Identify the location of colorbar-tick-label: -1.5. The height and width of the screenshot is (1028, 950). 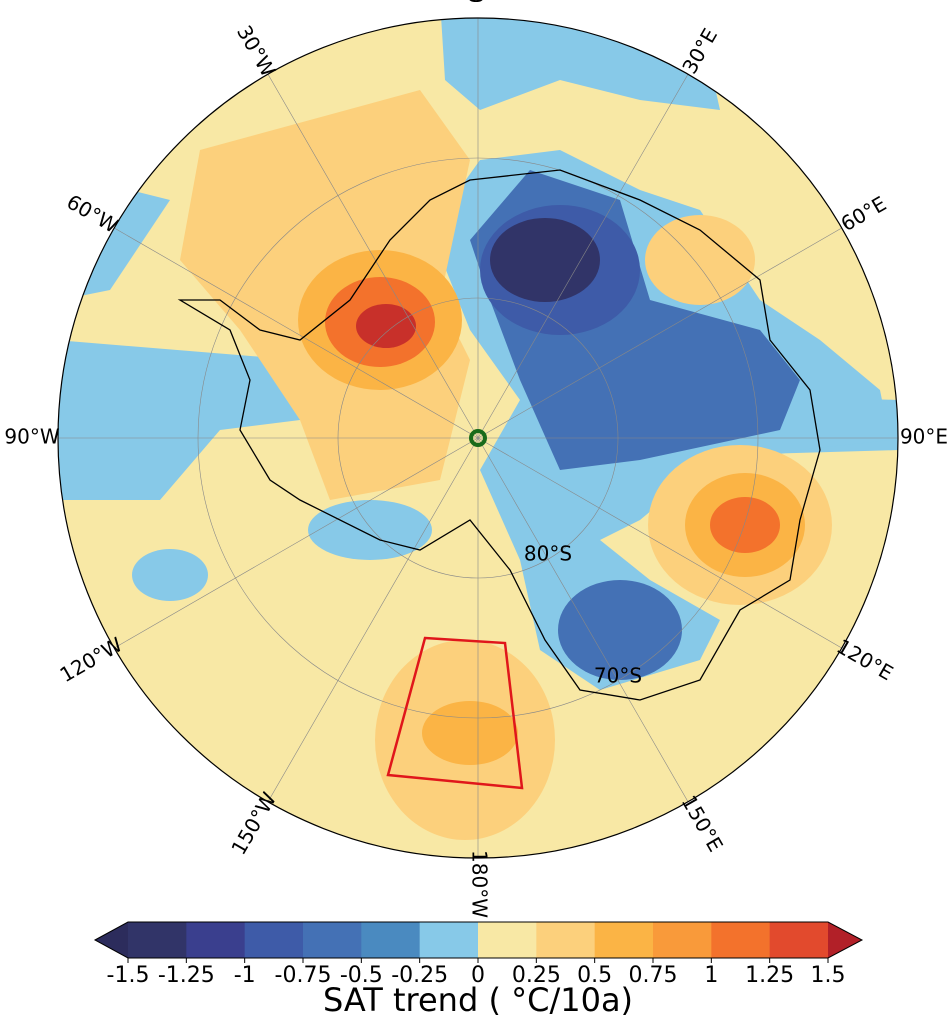
(128, 975).